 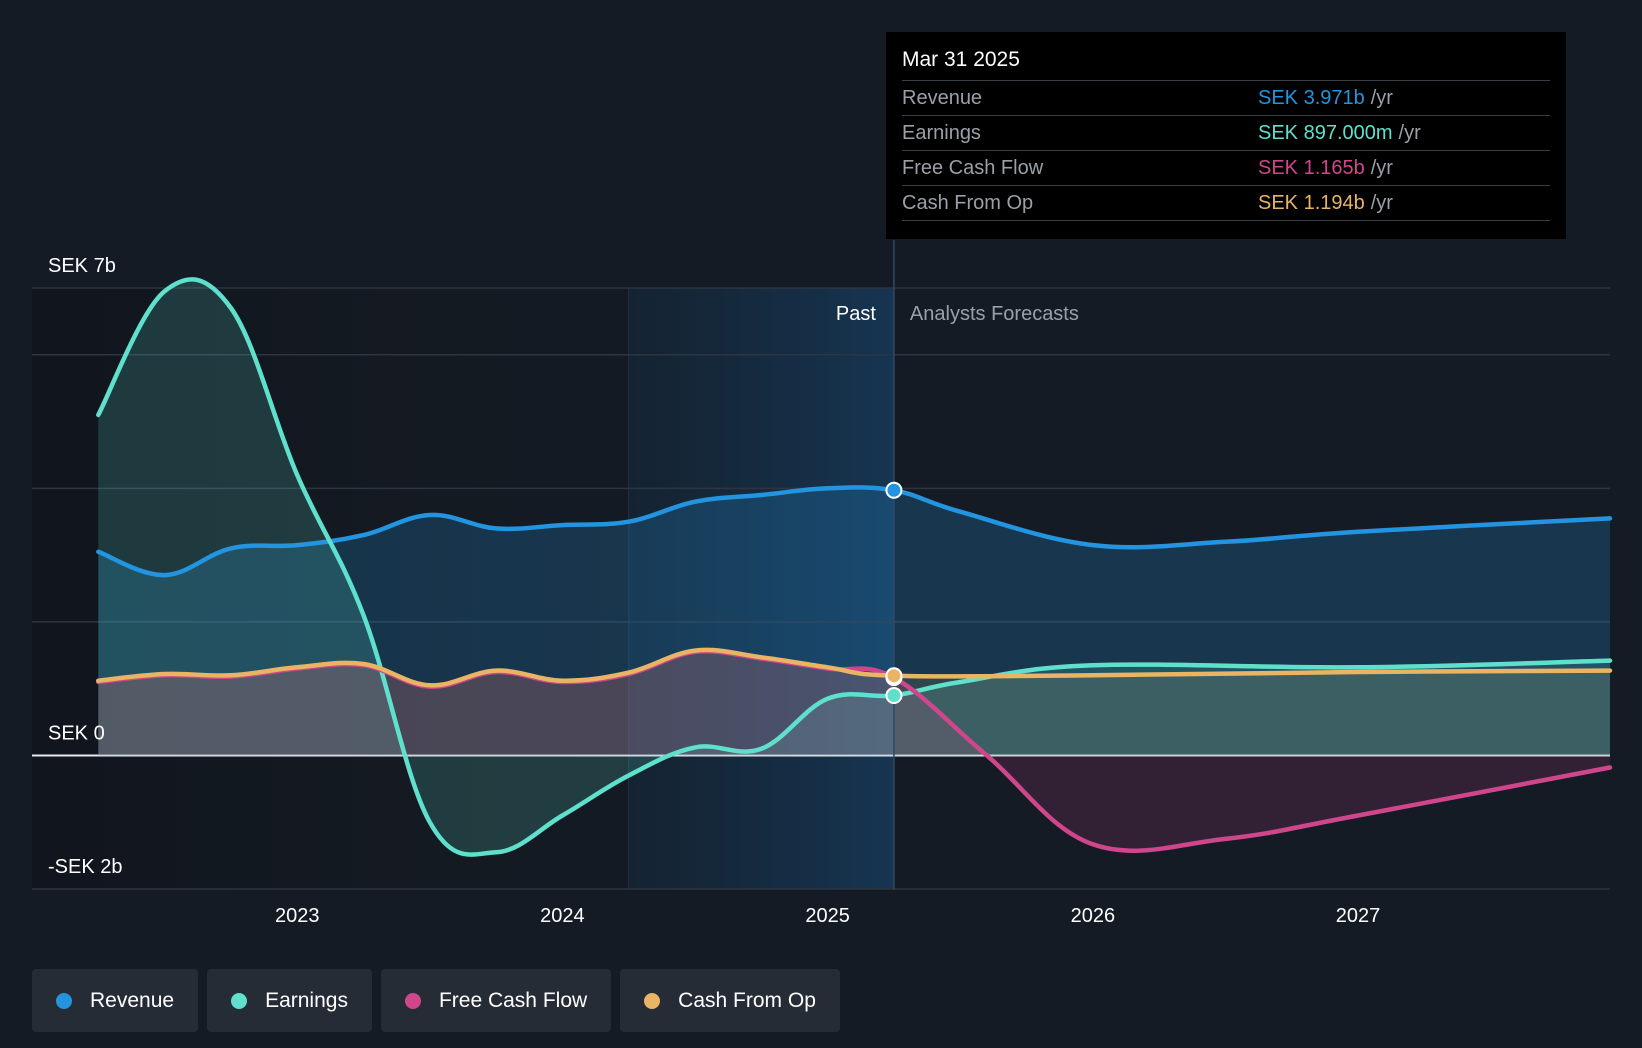 I want to click on revenue-dot-icon, so click(x=64, y=1000).